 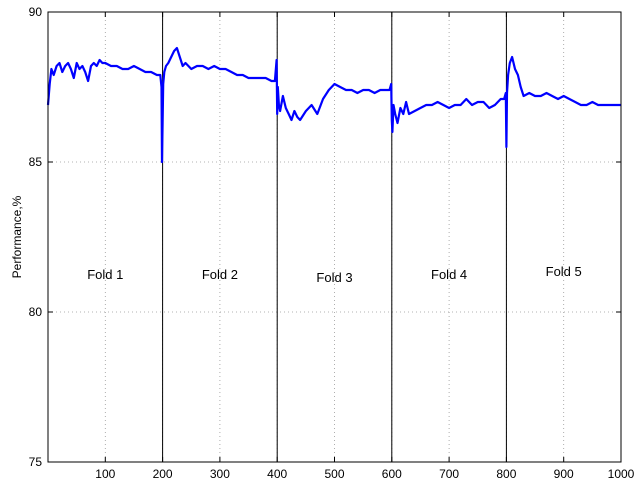 I want to click on x-tick-label: 200, so click(x=163, y=474).